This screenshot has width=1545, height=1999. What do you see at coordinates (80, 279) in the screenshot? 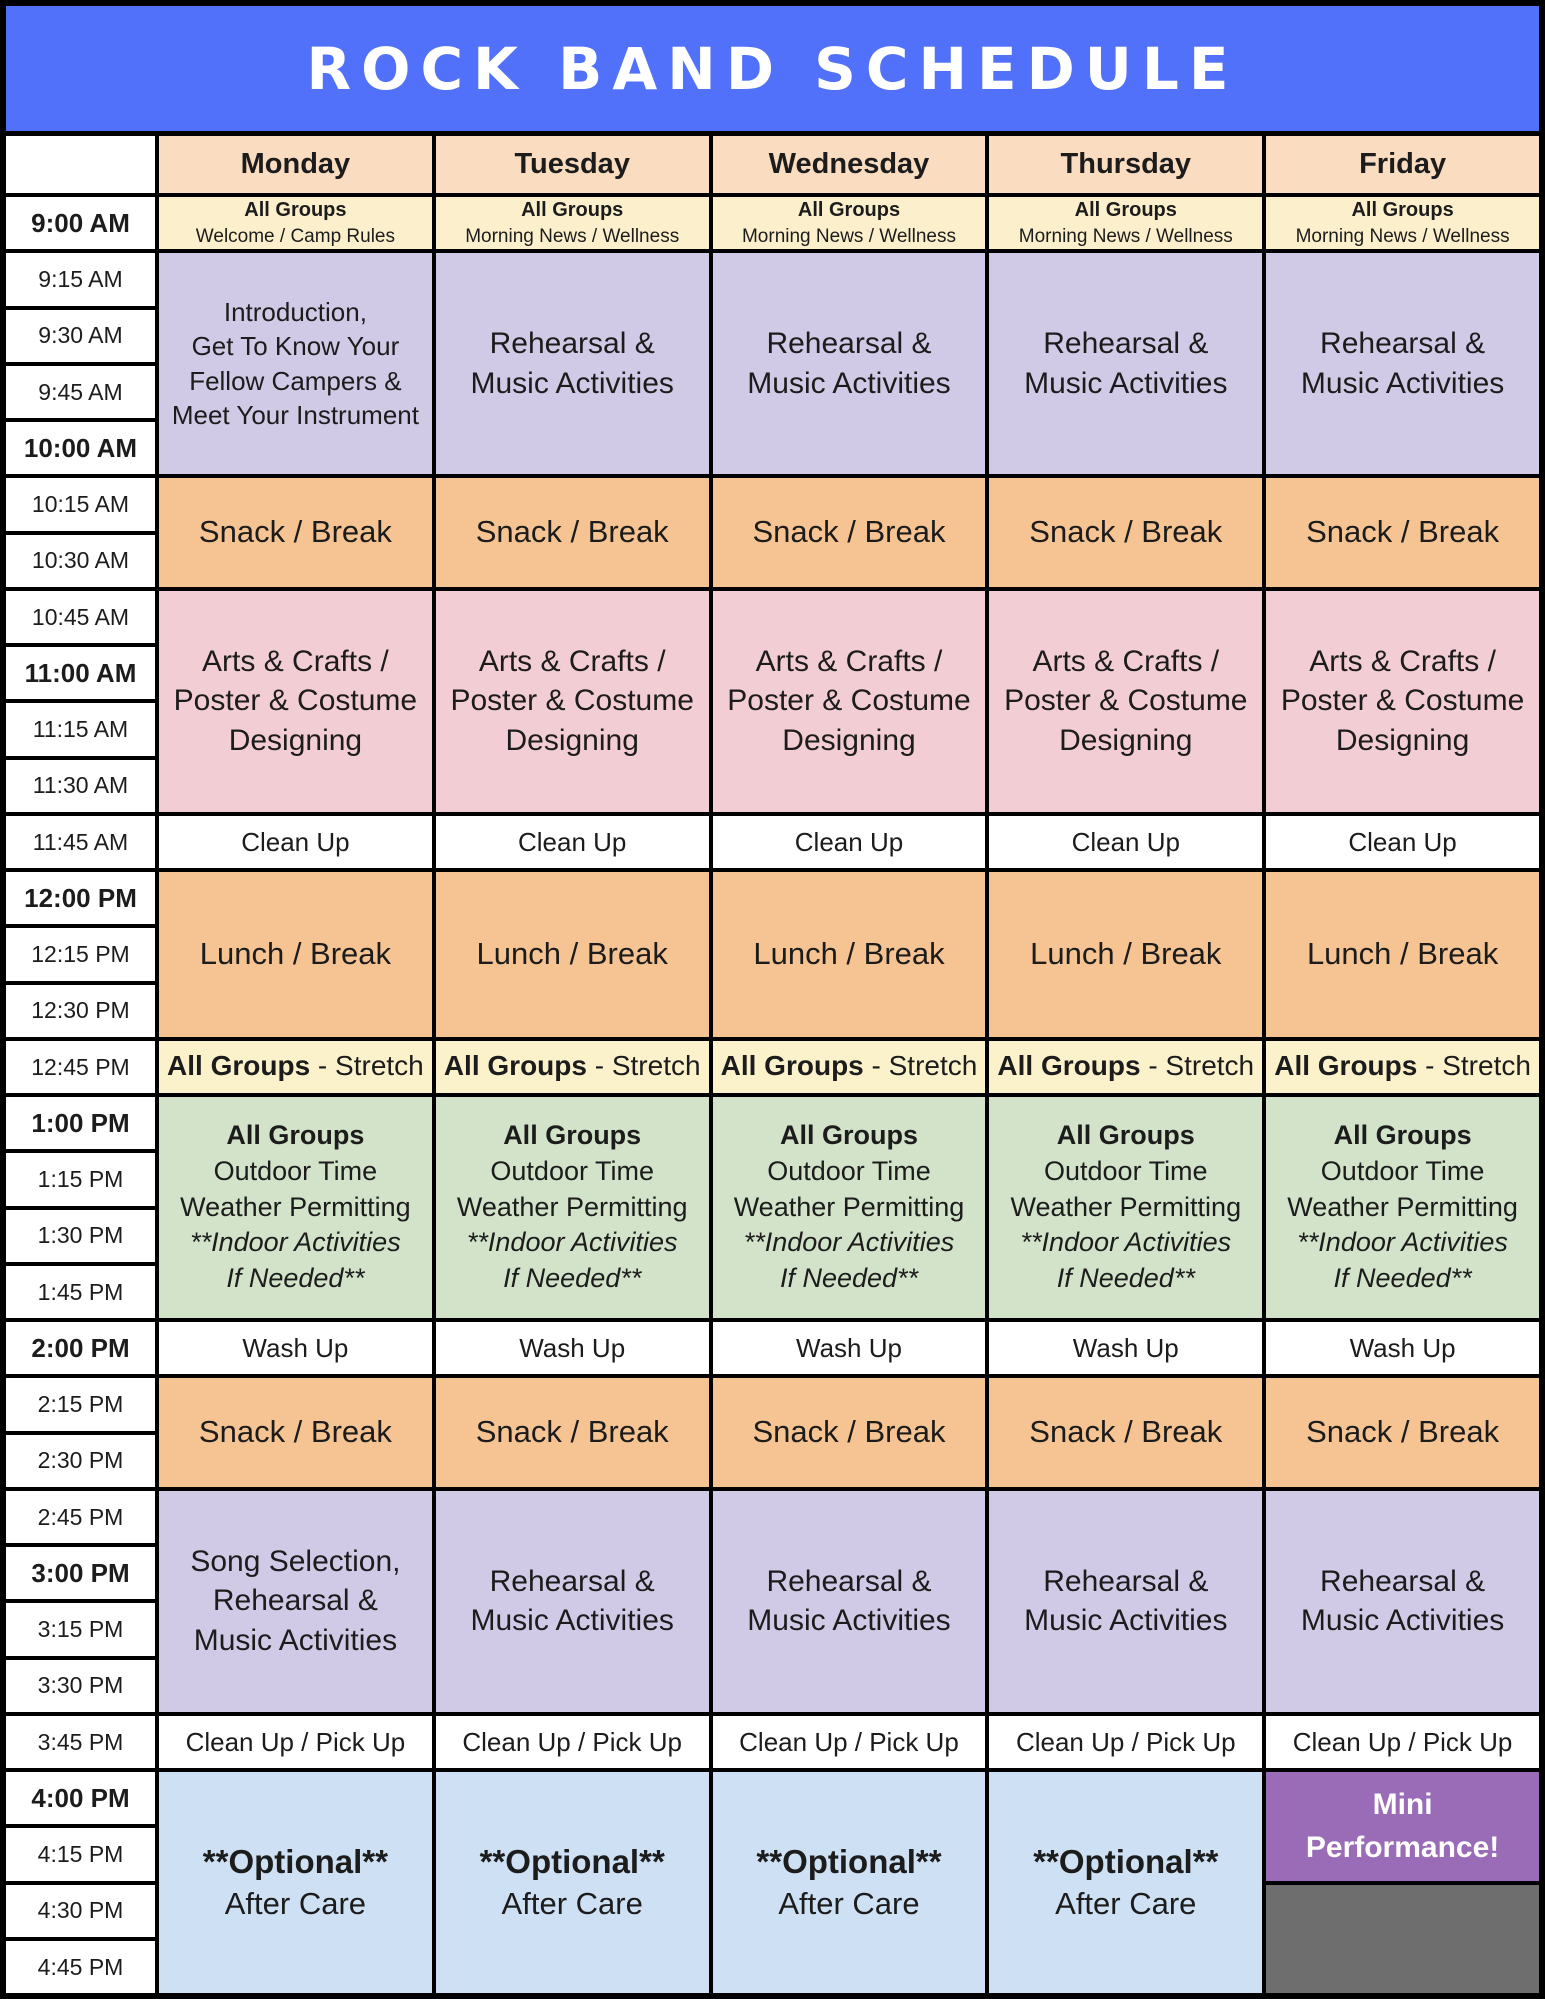
I see `time-label: 9:15 AM` at bounding box center [80, 279].